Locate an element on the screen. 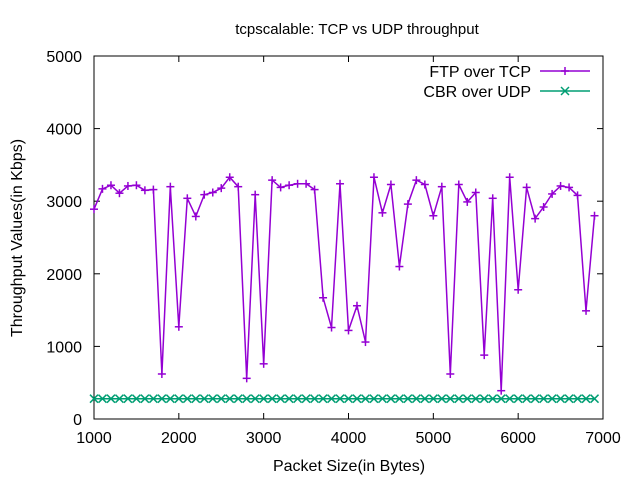  x-tick-label: 6000 is located at coordinates (518, 438).